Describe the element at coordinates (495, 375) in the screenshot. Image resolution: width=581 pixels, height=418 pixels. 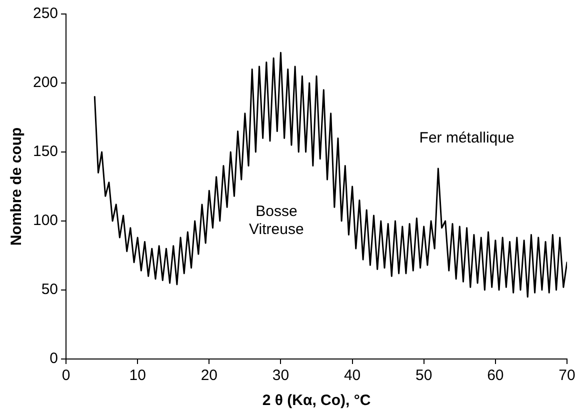
I see `x-tick-label: 60` at that location.